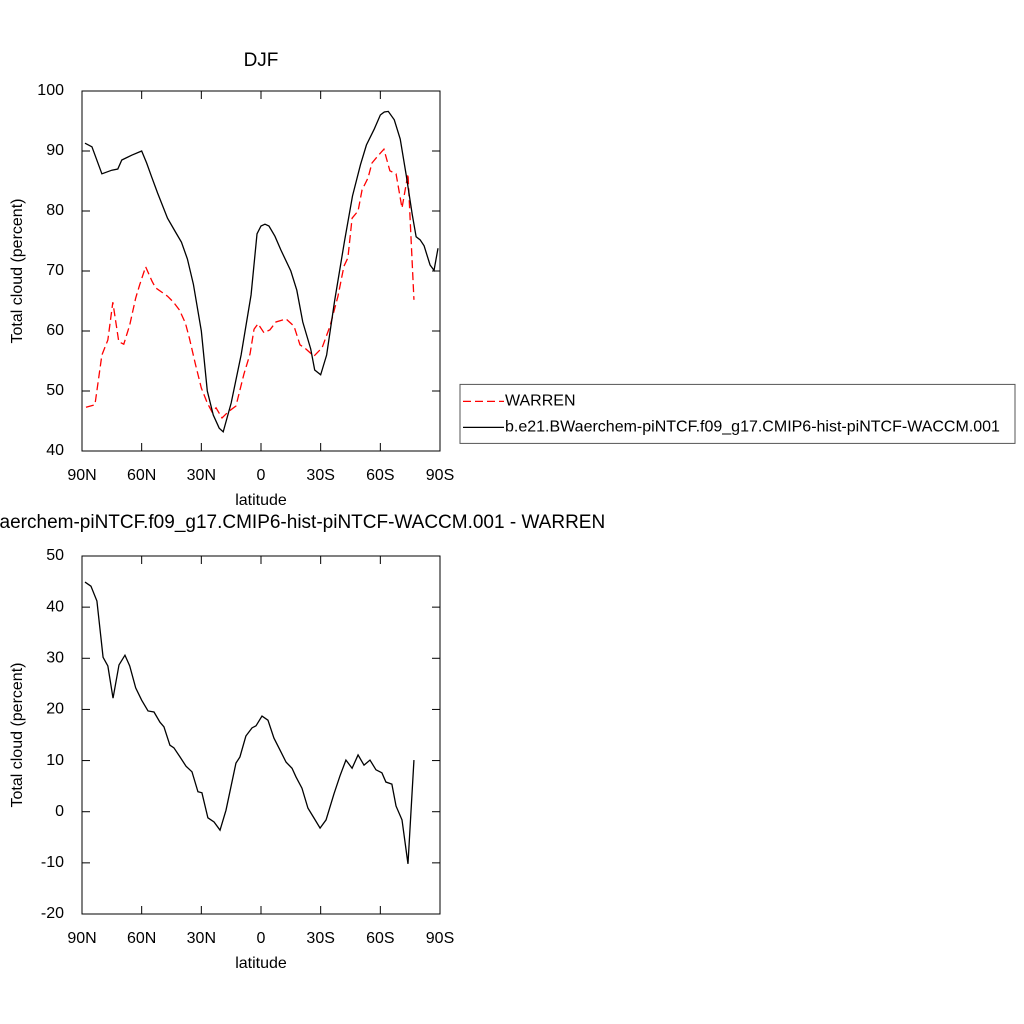  Describe the element at coordinates (59, 811) in the screenshot. I see `y-tick-label: 0` at that location.